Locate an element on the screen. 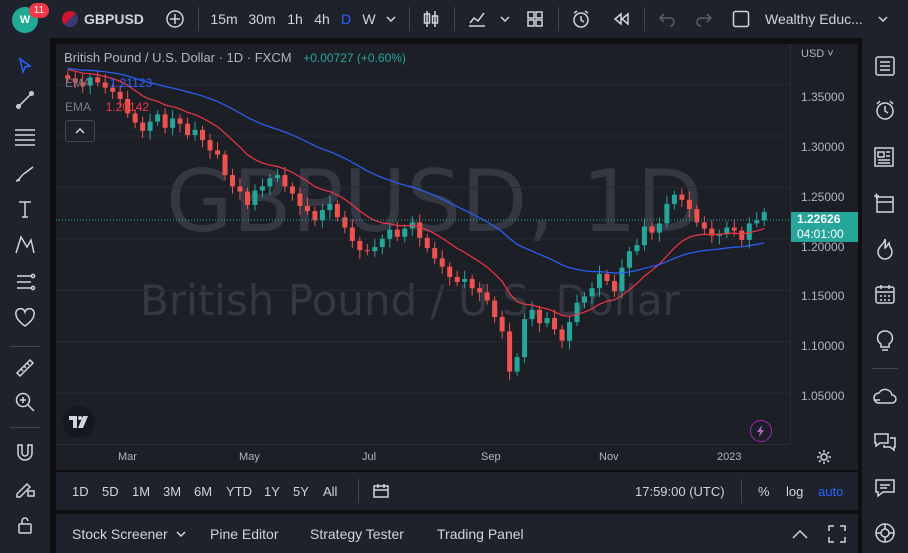 The height and width of the screenshot is (553, 908). auto-scale-toggle: auto is located at coordinates (831, 491).